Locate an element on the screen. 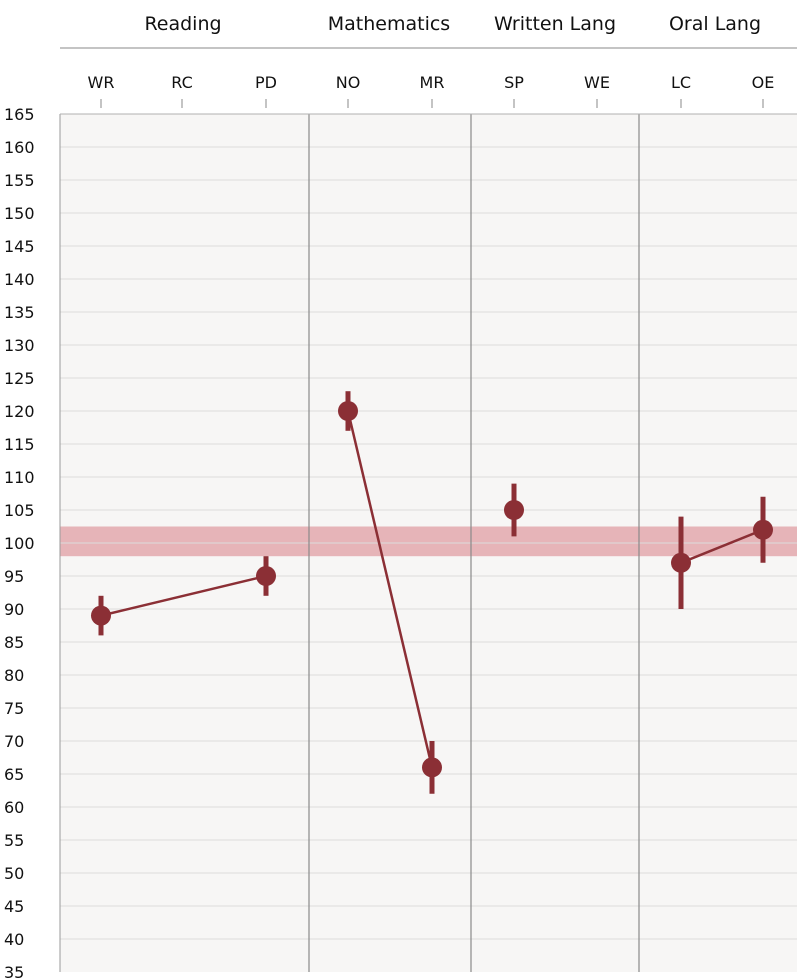 The height and width of the screenshot is (980, 797). group-label-oral-lang: Oral Lang is located at coordinates (715, 24).